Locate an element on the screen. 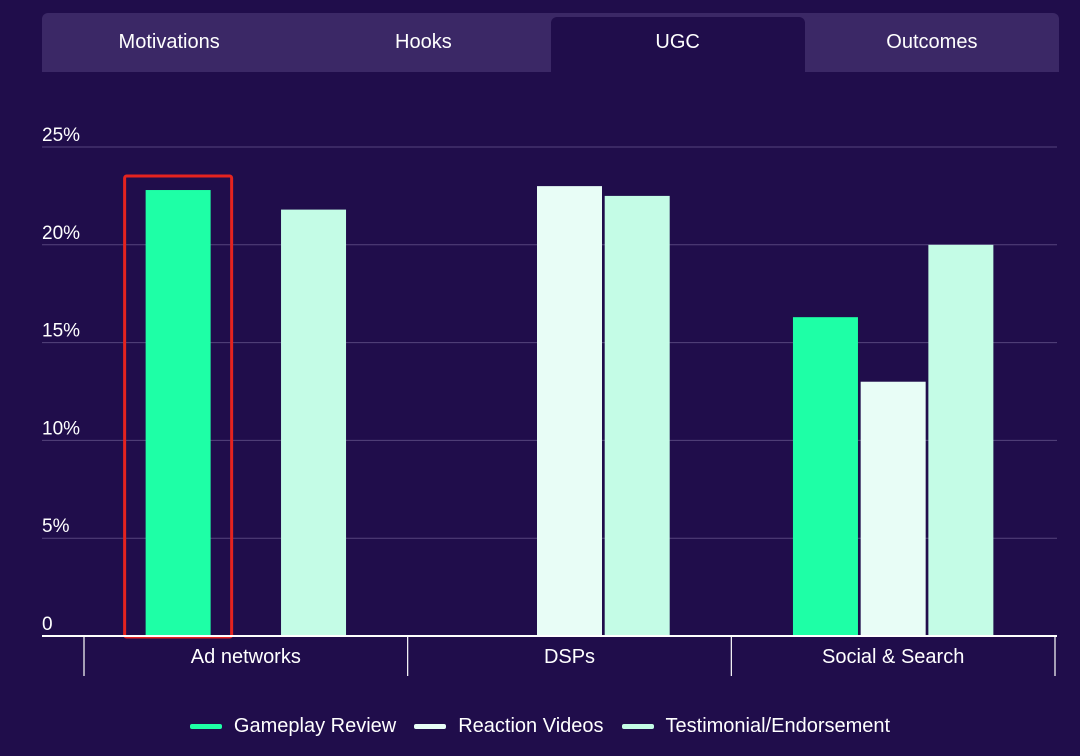  bar-reaction-videos-dsps is located at coordinates (569, 411).